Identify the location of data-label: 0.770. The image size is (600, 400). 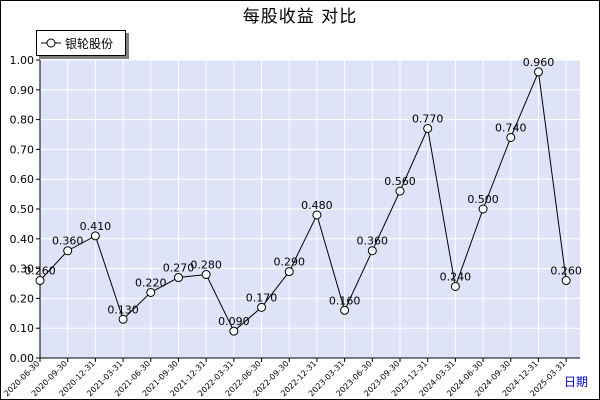
(428, 119).